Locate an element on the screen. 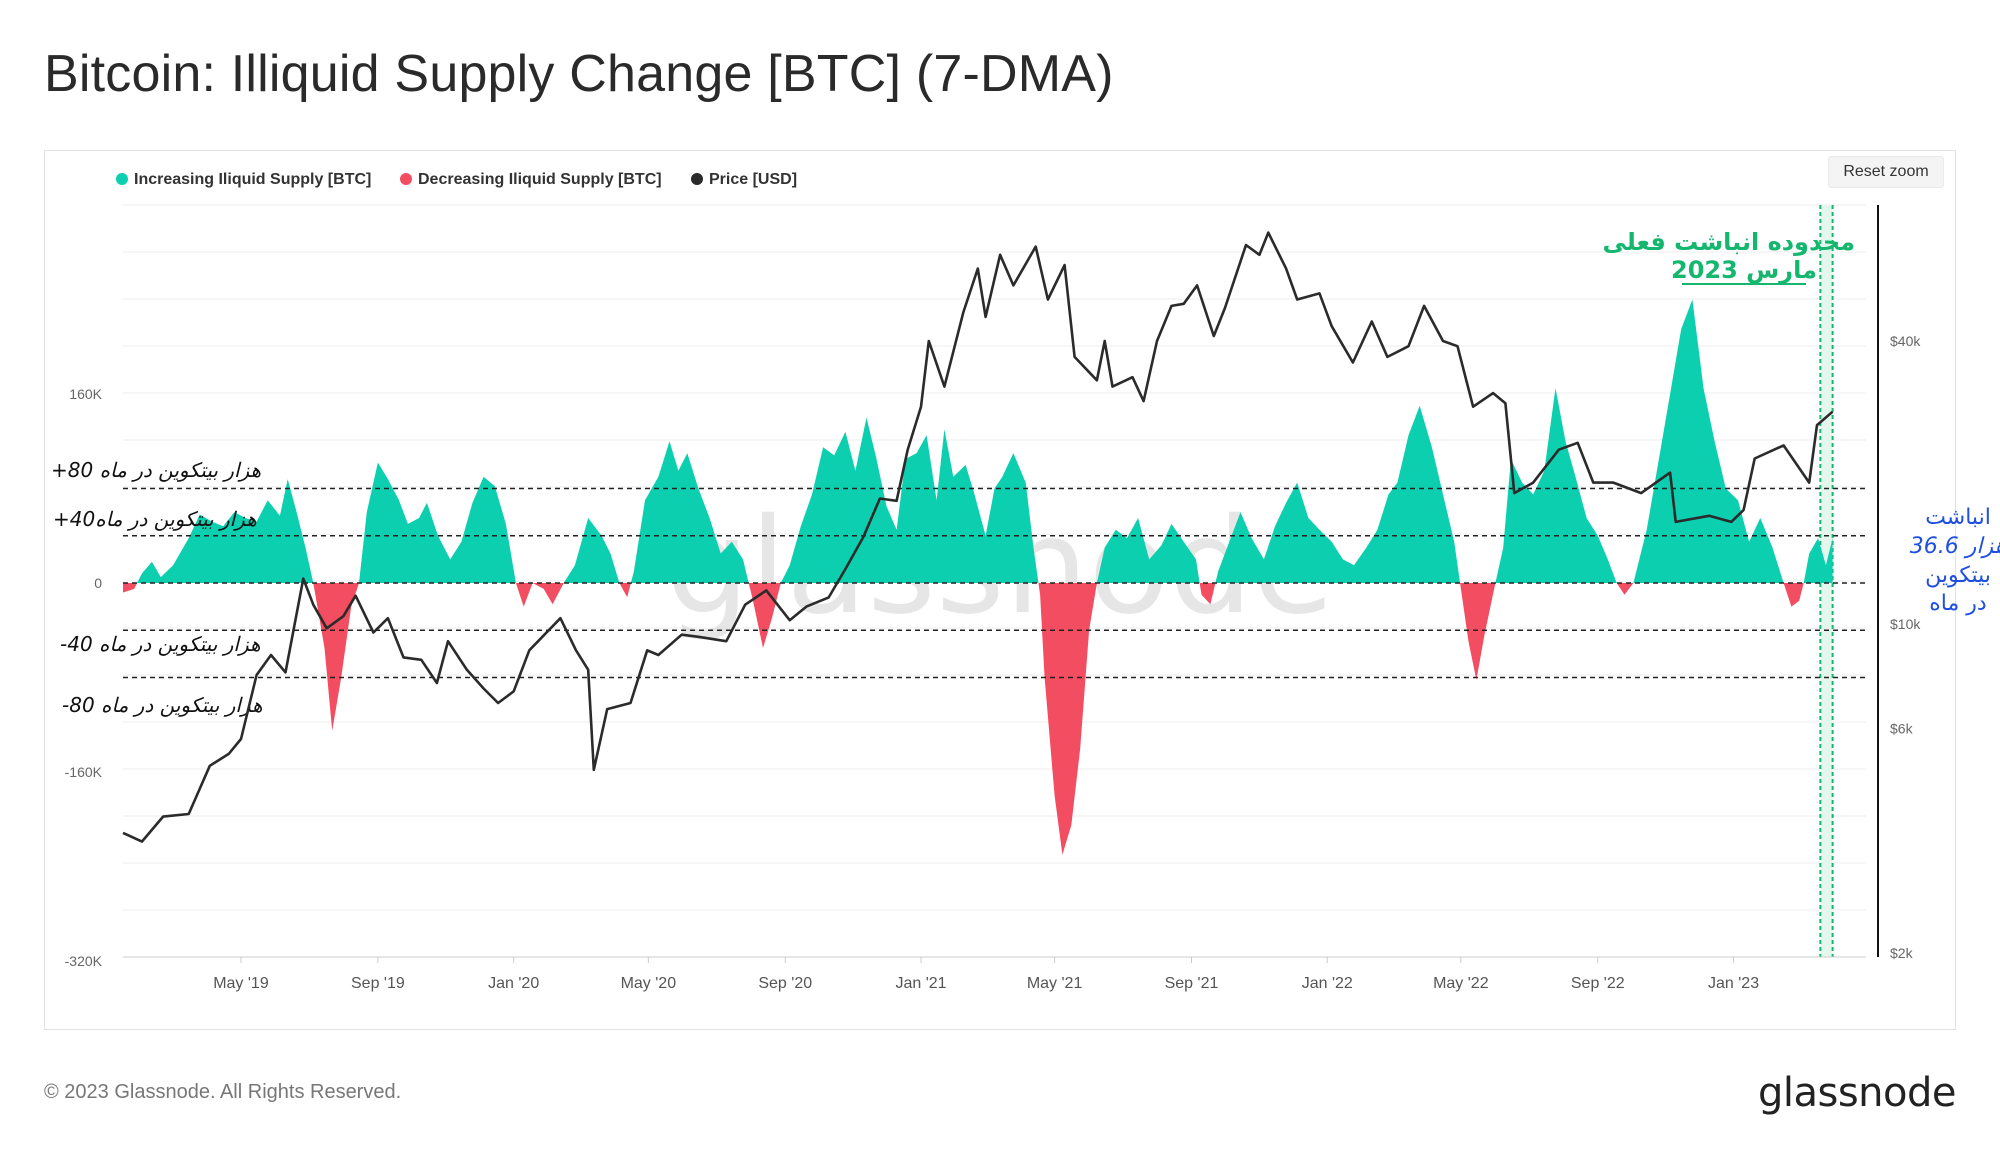  side-note-line: بیتکوین is located at coordinates (1958, 575).